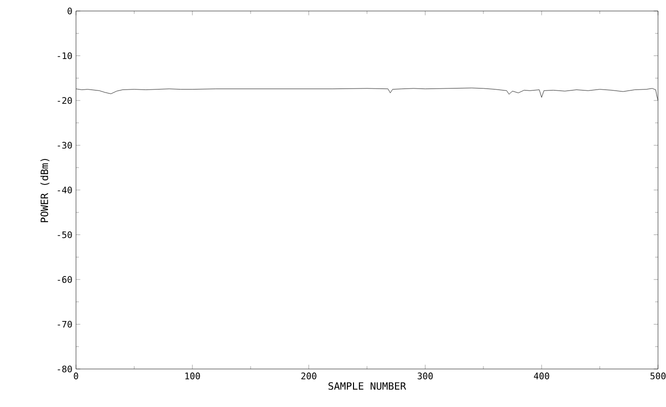 This screenshot has width=666, height=407. What do you see at coordinates (425, 376) in the screenshot?
I see `x-tick-label: 300` at bounding box center [425, 376].